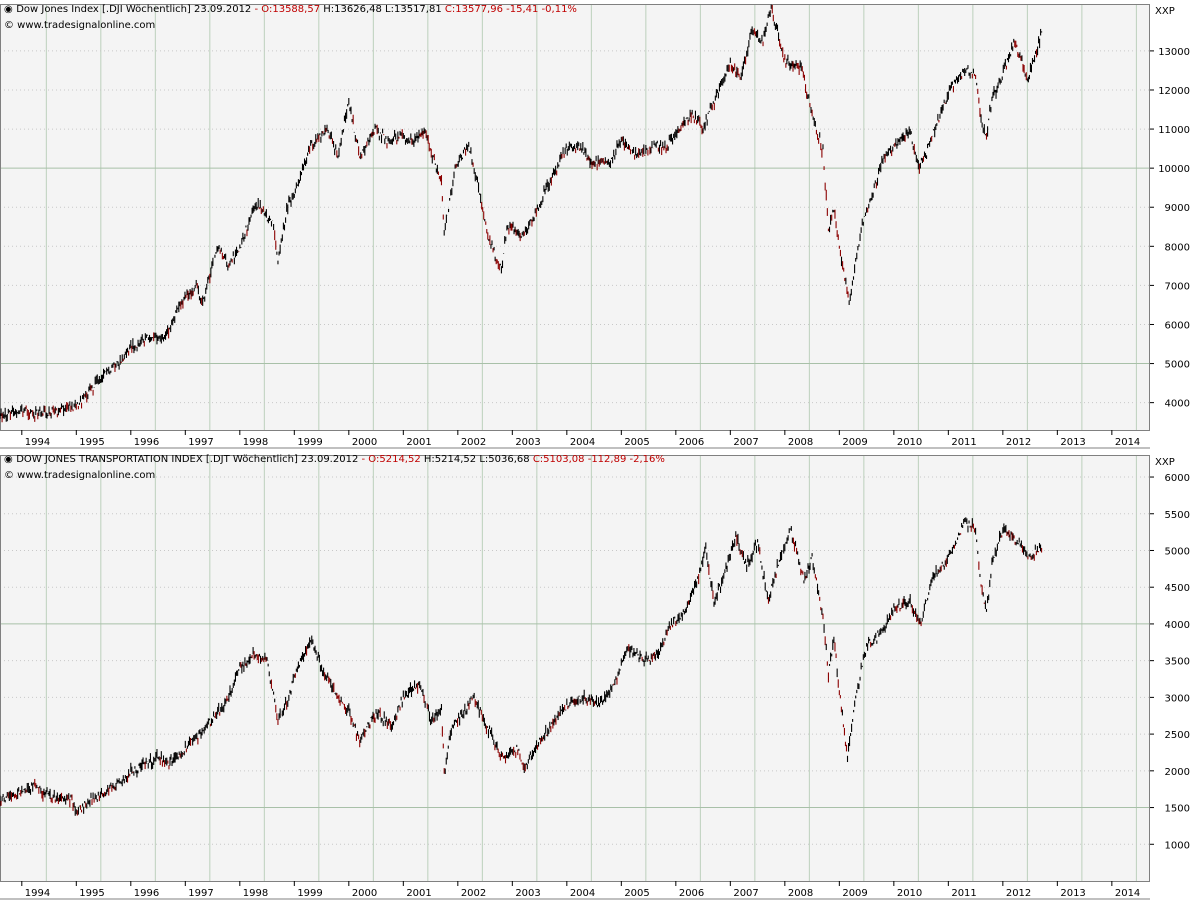 This screenshot has height=900, width=1200. I want to click on y-tick-label: 1500, so click(1177, 809).